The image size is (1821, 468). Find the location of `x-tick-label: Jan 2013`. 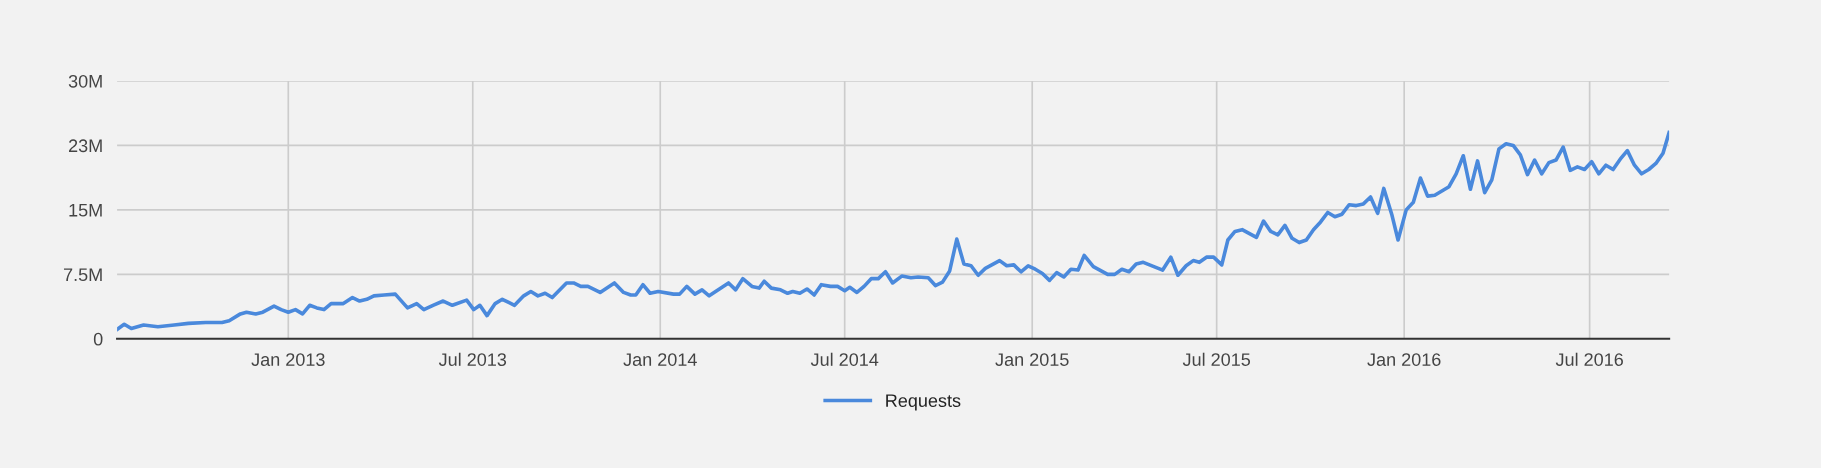

x-tick-label: Jan 2013 is located at coordinates (288, 359).